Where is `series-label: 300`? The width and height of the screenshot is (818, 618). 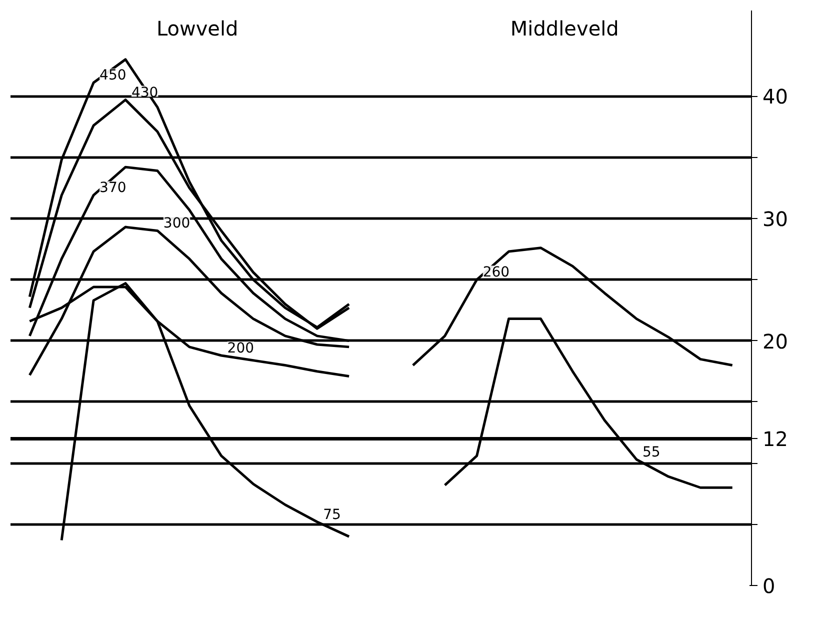 series-label: 300 is located at coordinates (176, 224).